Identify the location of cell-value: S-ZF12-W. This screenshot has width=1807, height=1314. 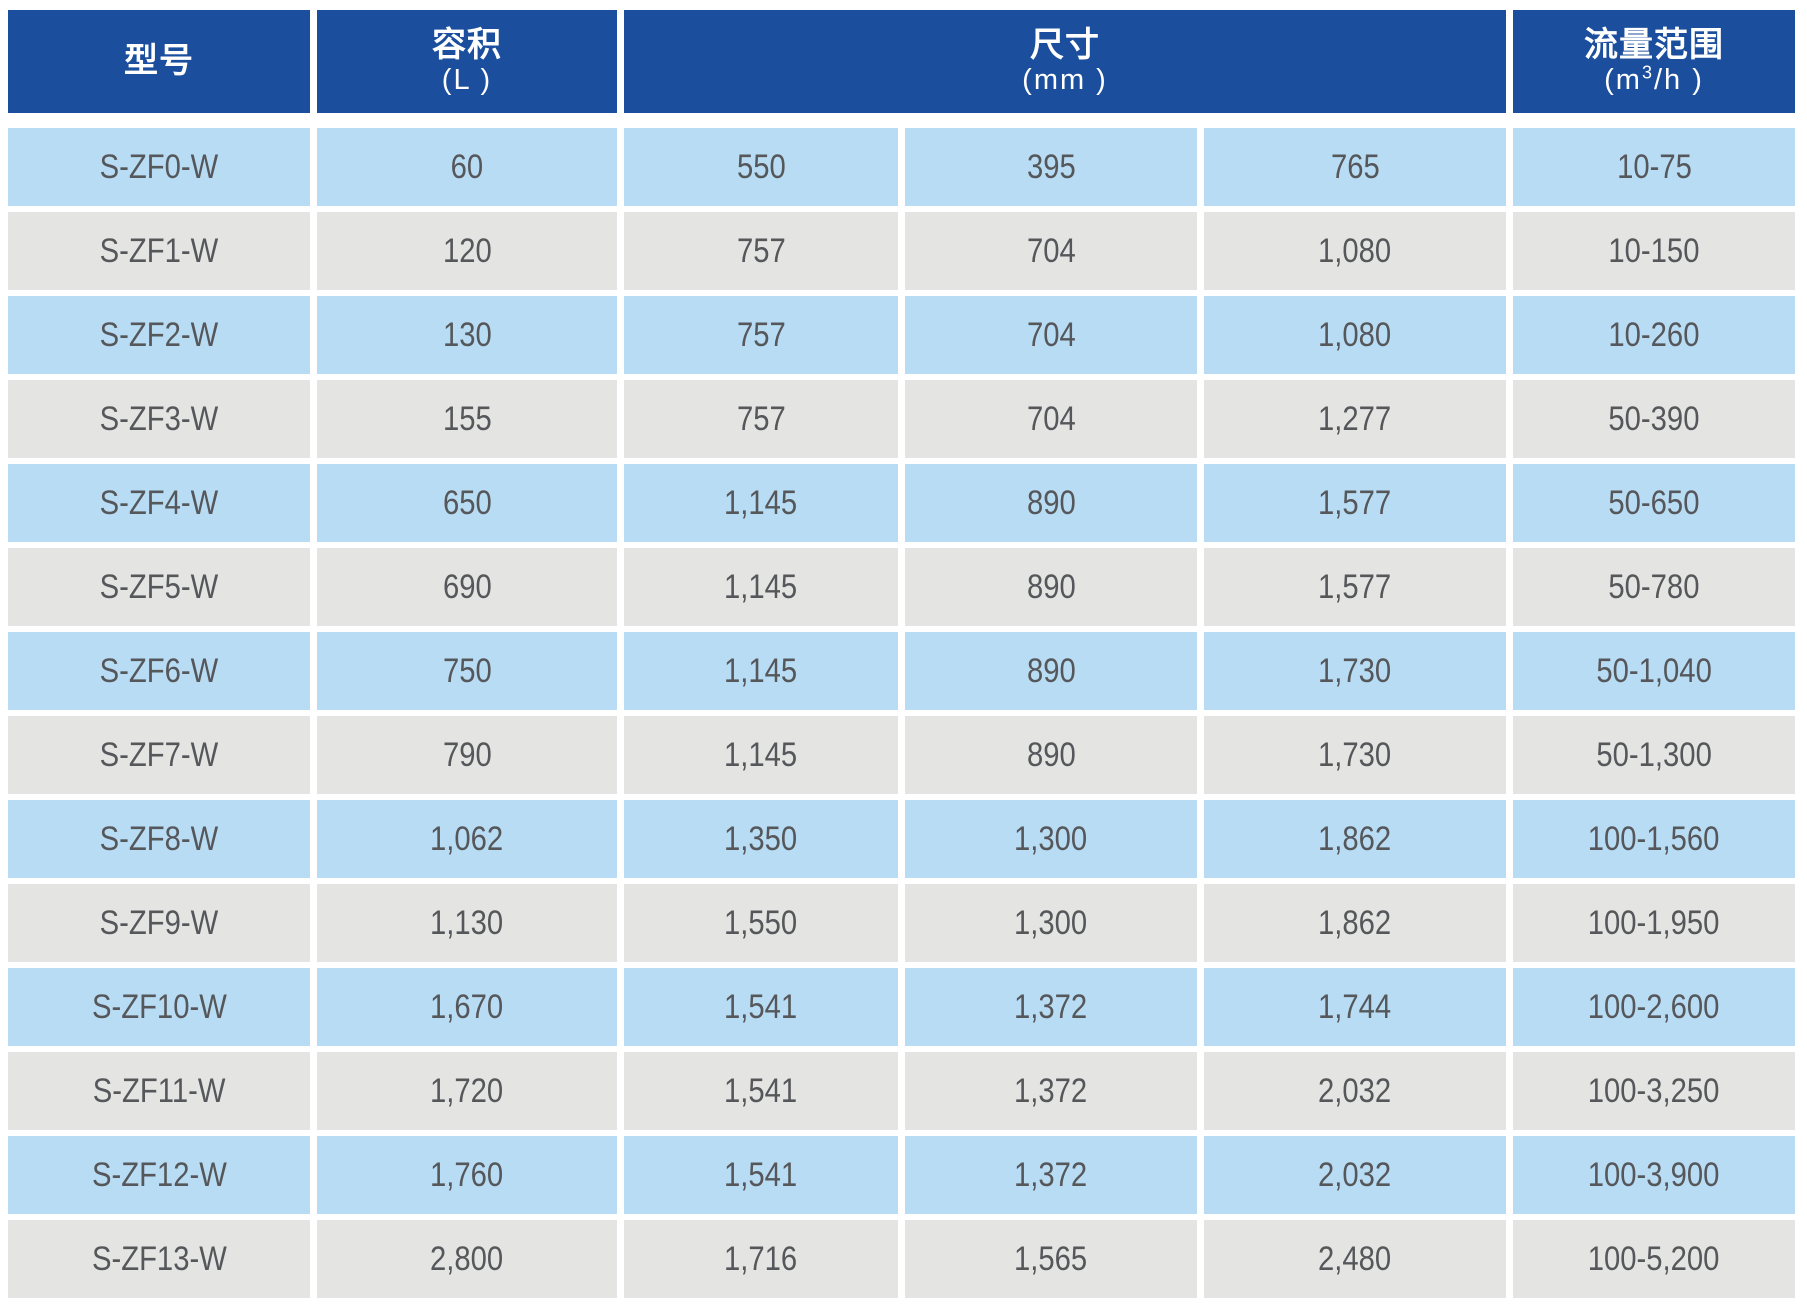
(159, 1174).